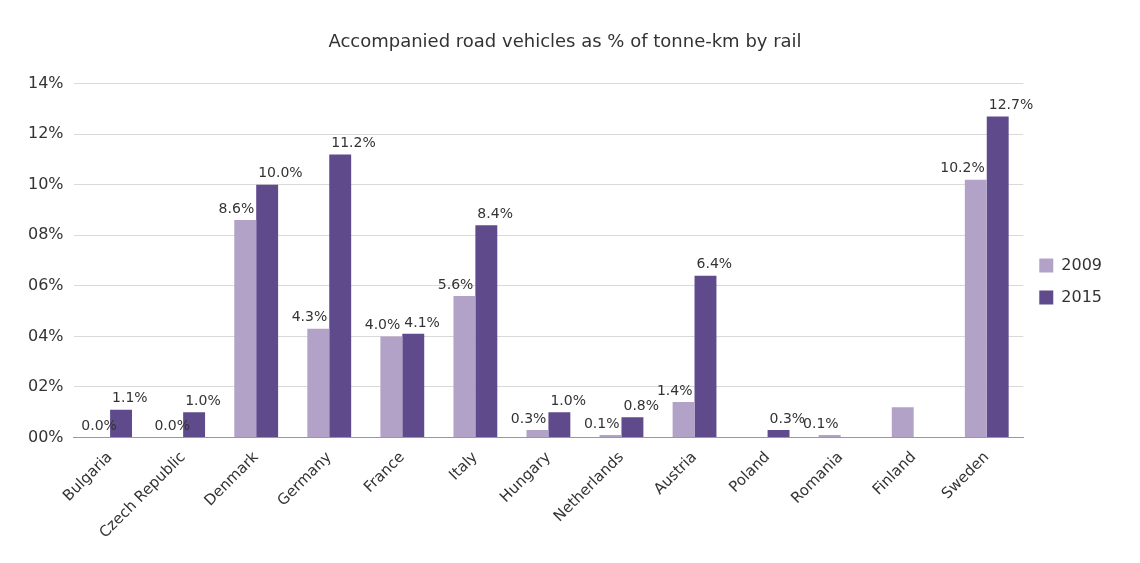 Image resolution: width=1140 pixels, height=563 pixels. What do you see at coordinates (565, 41) in the screenshot?
I see `chart-title: Accompanied road vehicles as % of tonne-km by rail` at bounding box center [565, 41].